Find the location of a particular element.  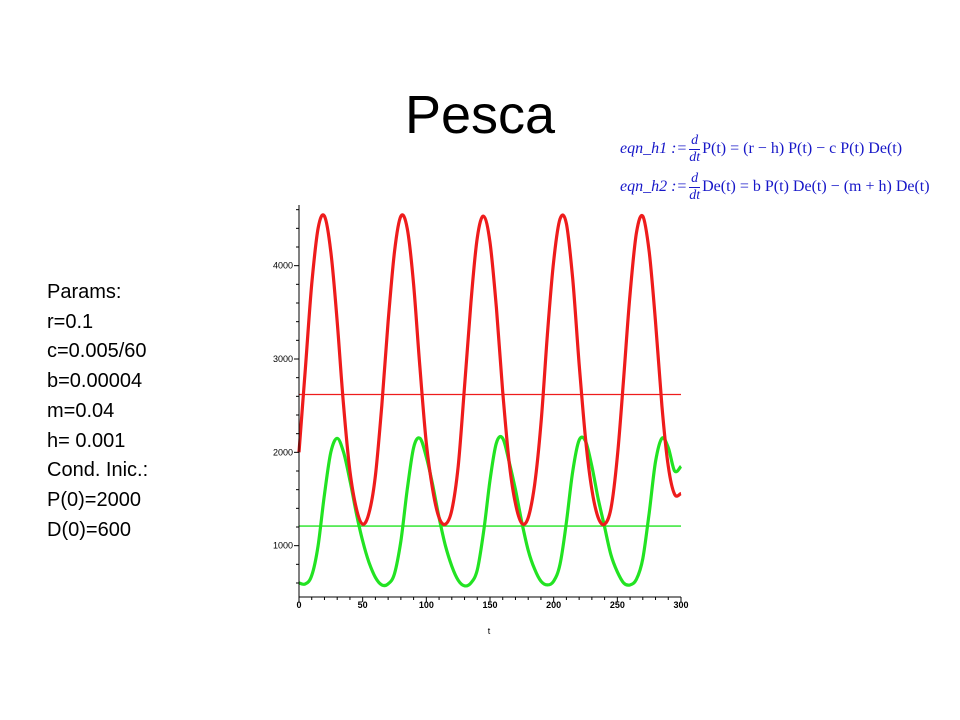

x-tick-label: 150 is located at coordinates (489, 605).